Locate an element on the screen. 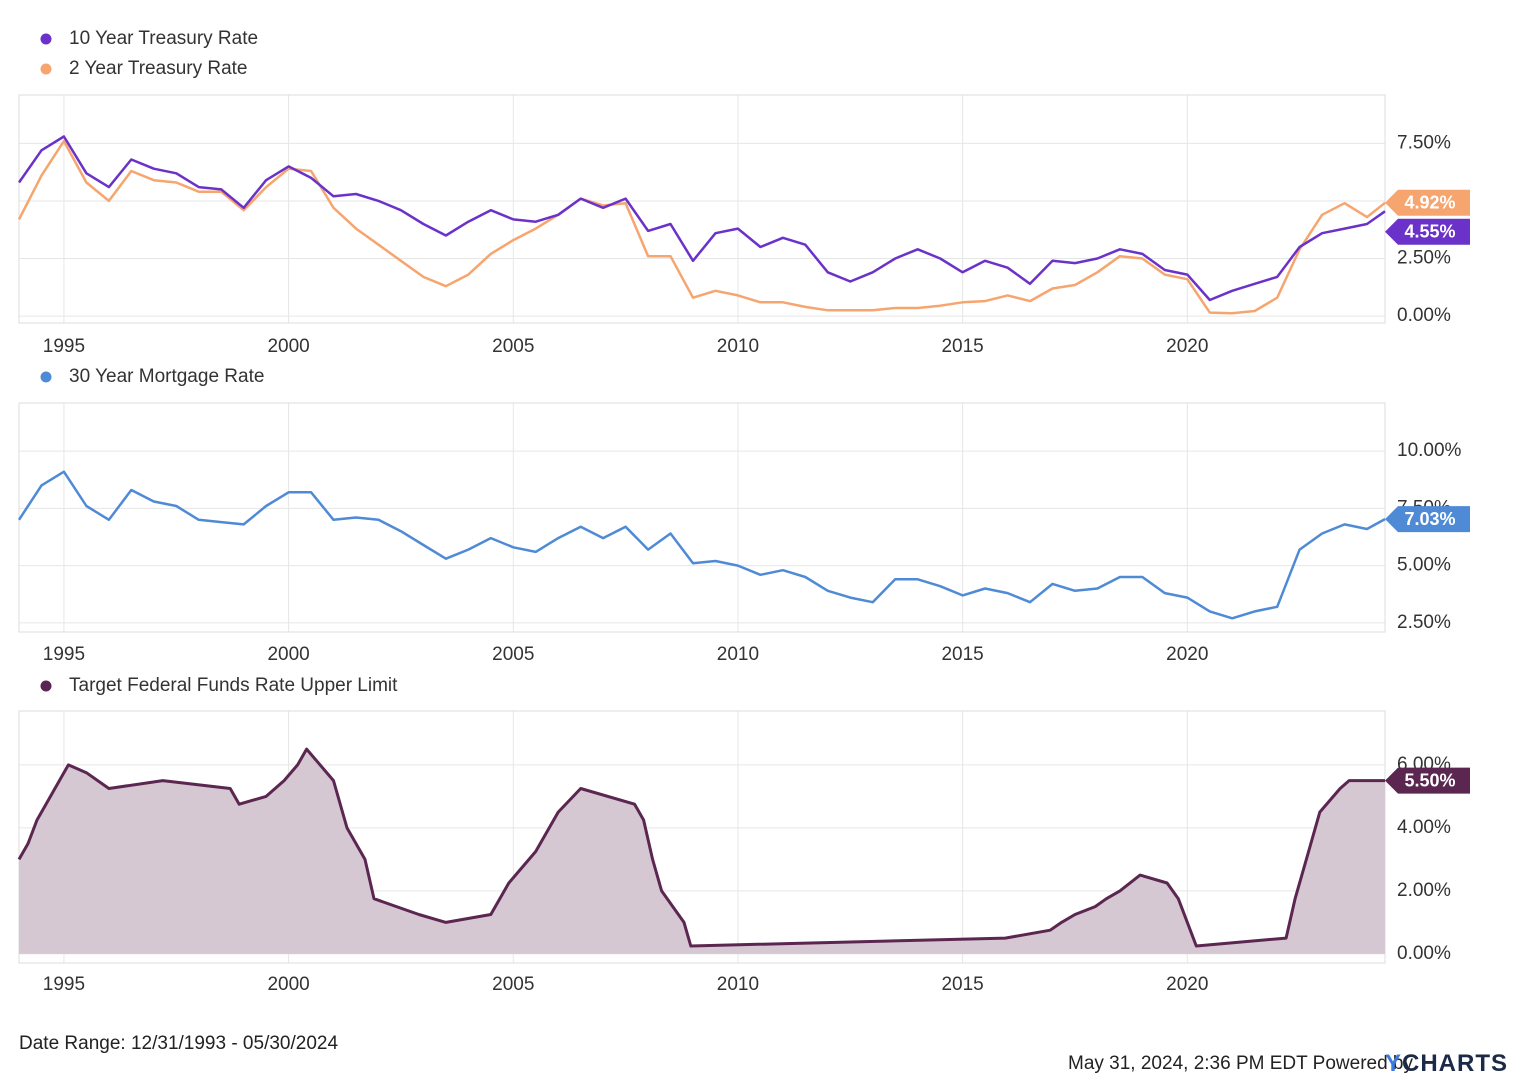  end-badge-label: 4.55% is located at coordinates (1429, 232).